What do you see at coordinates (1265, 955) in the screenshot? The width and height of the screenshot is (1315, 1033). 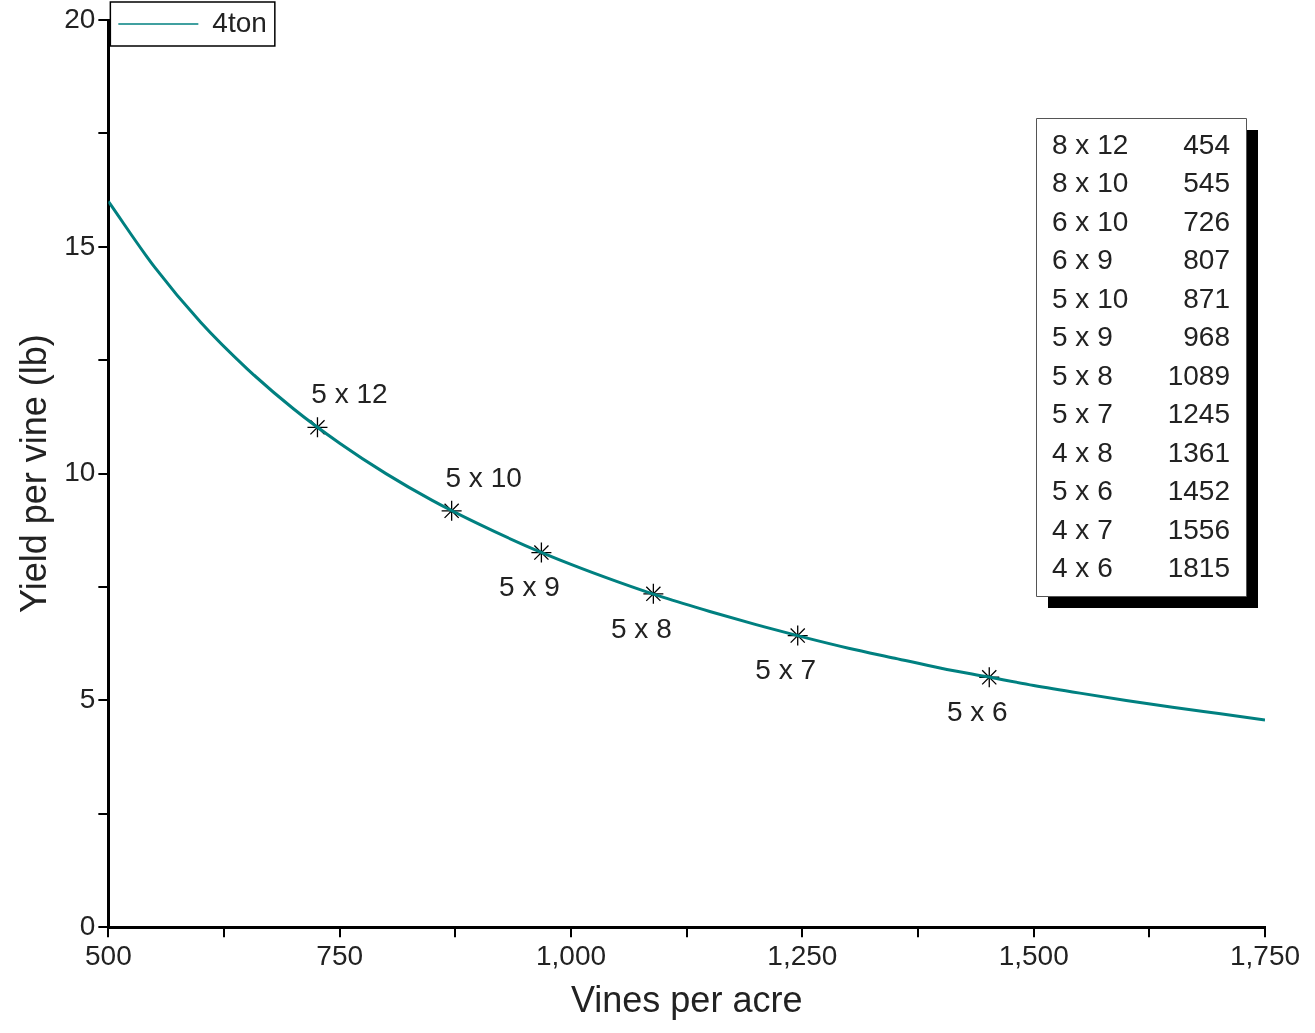 I see `x-tick-label: 1,750` at bounding box center [1265, 955].